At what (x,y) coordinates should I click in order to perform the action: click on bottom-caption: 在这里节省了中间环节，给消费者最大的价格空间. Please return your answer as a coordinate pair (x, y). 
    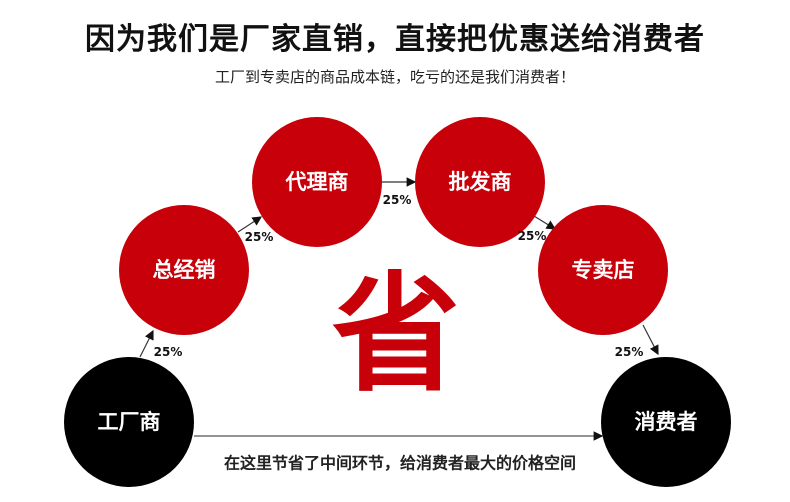
    Looking at the image, I should click on (400, 463).